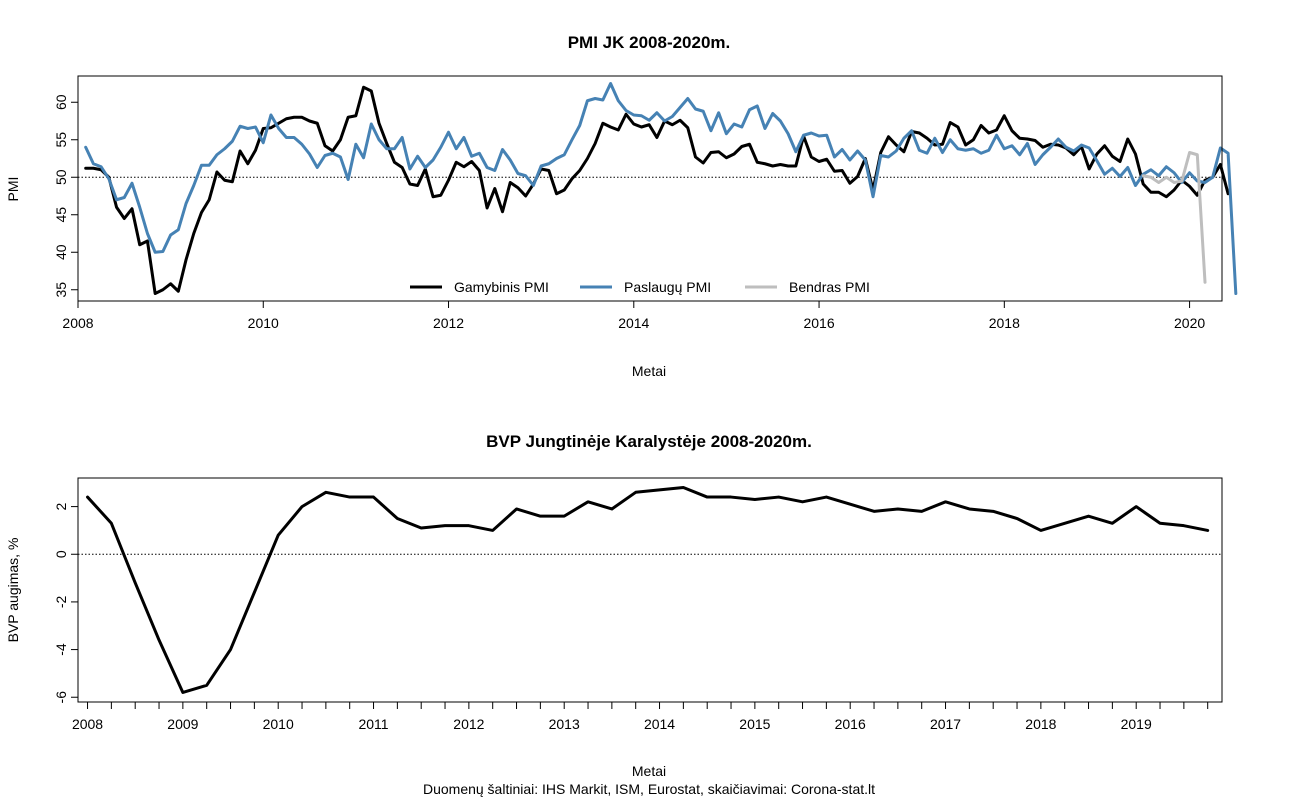 The width and height of the screenshot is (1300, 800). Describe the element at coordinates (61, 506) in the screenshot. I see `y-tick-label: 2` at that location.